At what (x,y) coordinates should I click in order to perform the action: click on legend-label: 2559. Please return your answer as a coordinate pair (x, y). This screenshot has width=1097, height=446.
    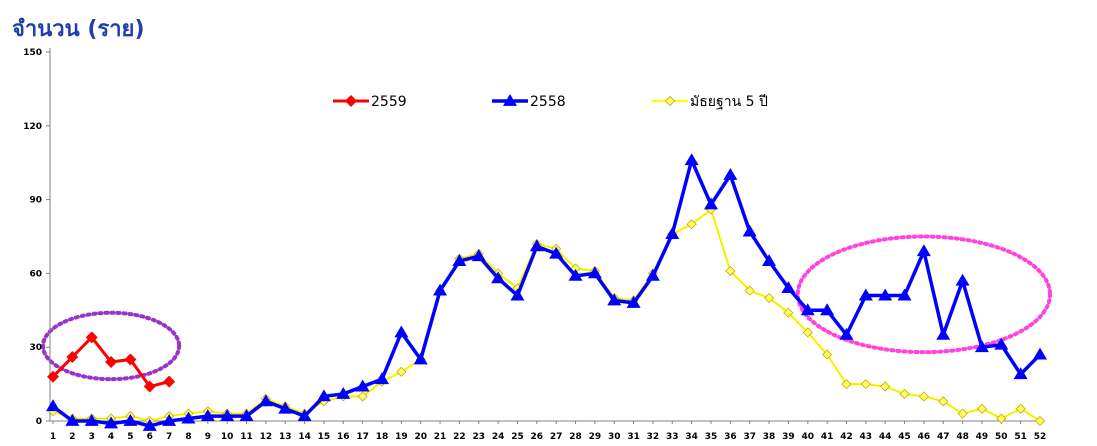
    Looking at the image, I should click on (389, 102).